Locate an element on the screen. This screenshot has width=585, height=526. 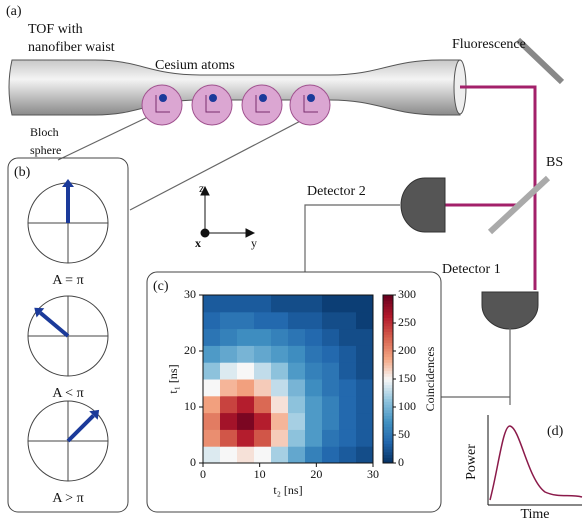
pulse-curve is located at coordinates (536, 463).